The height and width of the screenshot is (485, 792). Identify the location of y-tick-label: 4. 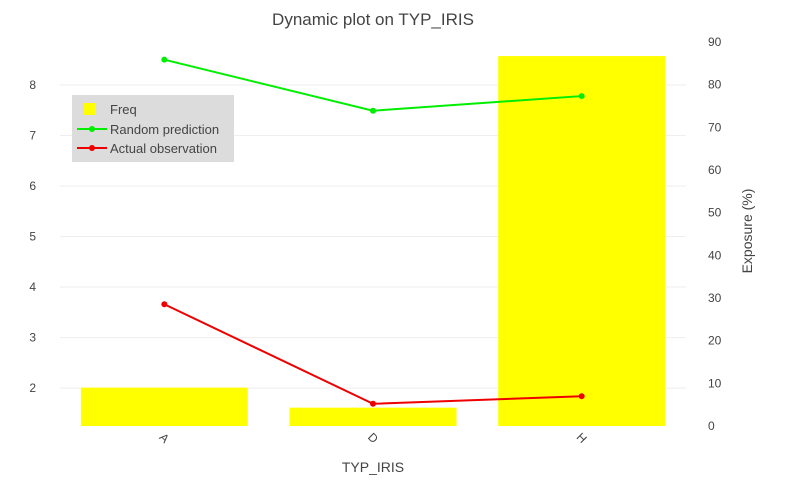
(32, 287).